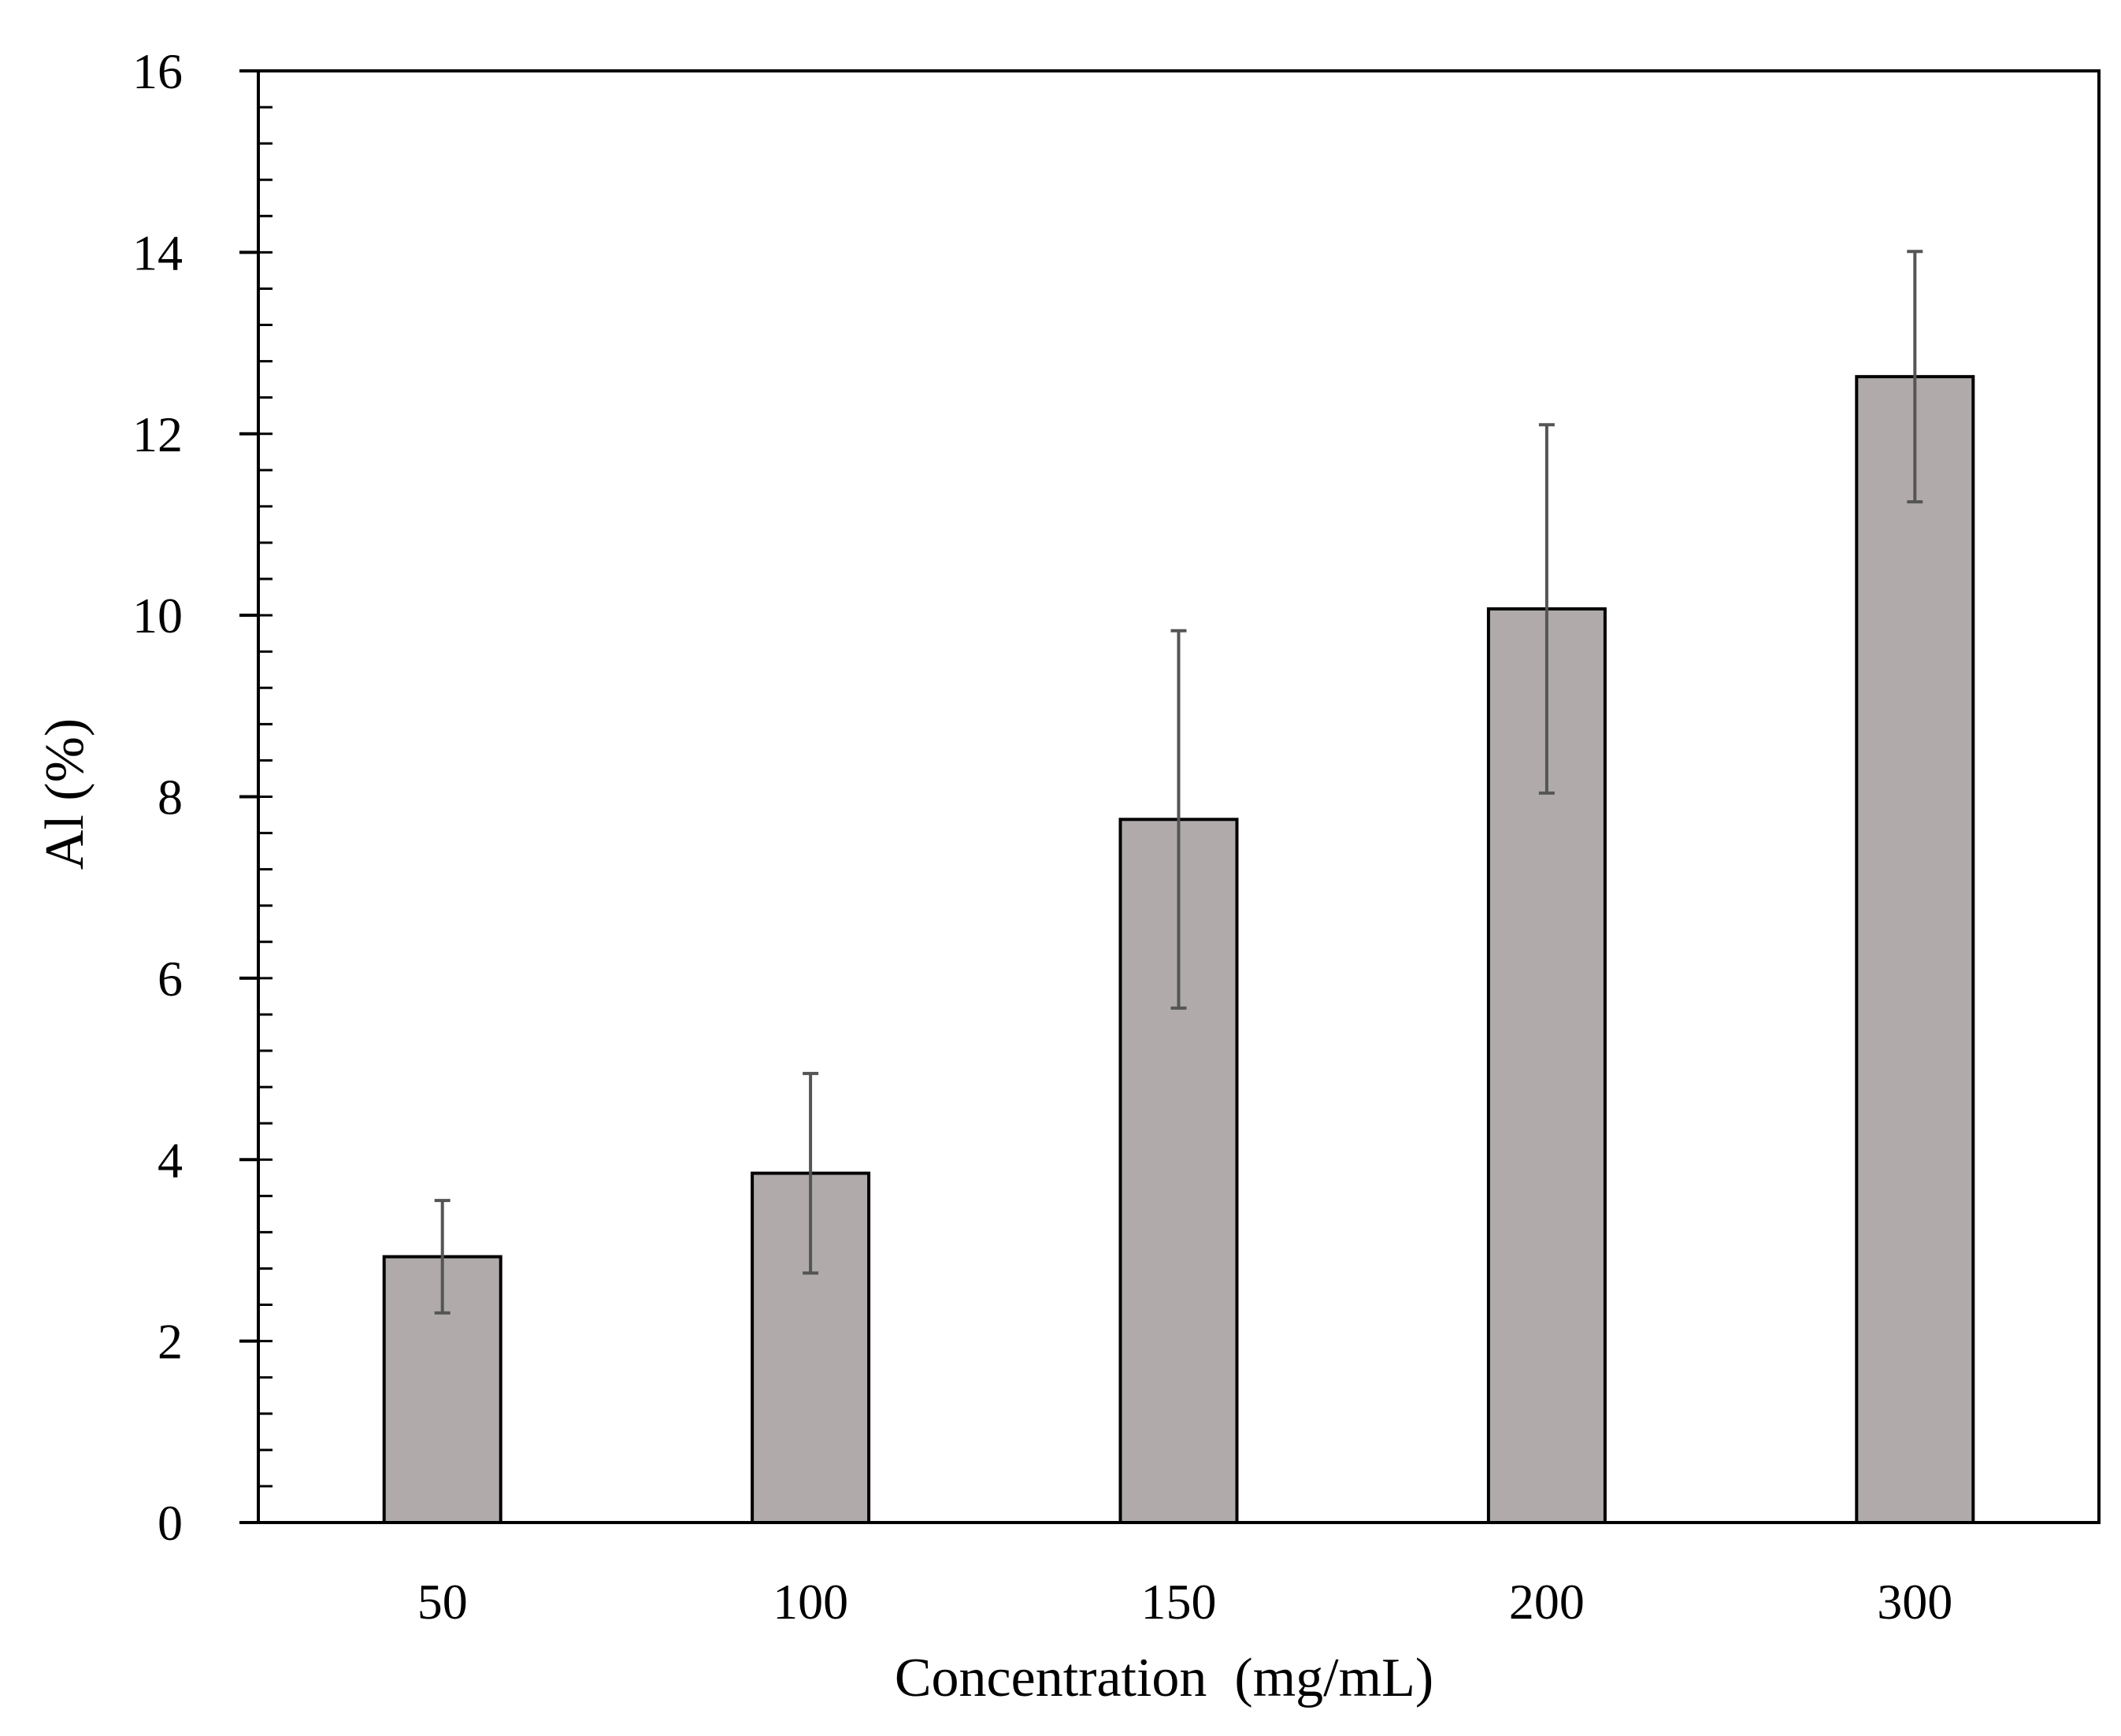  What do you see at coordinates (1547, 1602) in the screenshot?
I see `x-tick-label-200: 200` at bounding box center [1547, 1602].